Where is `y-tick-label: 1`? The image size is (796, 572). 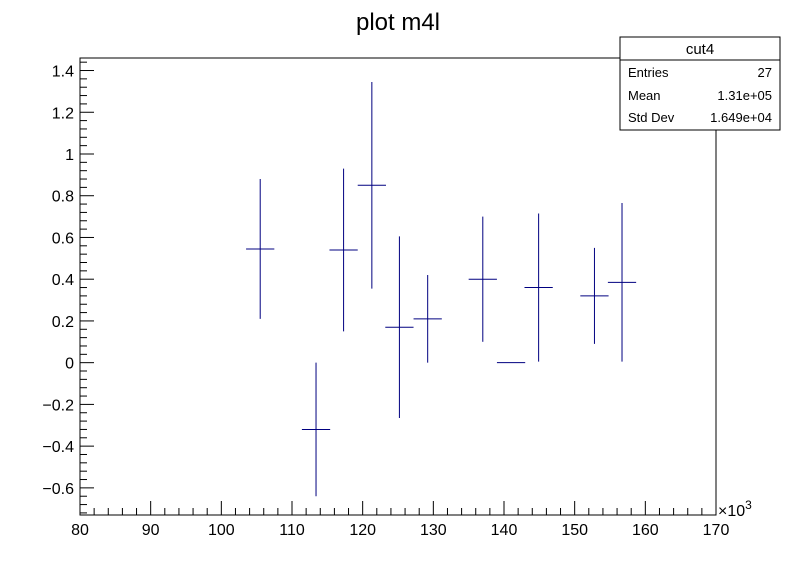 y-tick-label: 1 is located at coordinates (69, 155).